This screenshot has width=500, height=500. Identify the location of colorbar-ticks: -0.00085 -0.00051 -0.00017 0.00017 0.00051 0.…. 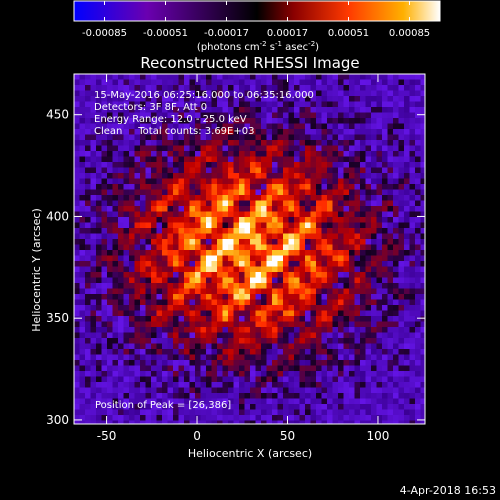
(256, 20).